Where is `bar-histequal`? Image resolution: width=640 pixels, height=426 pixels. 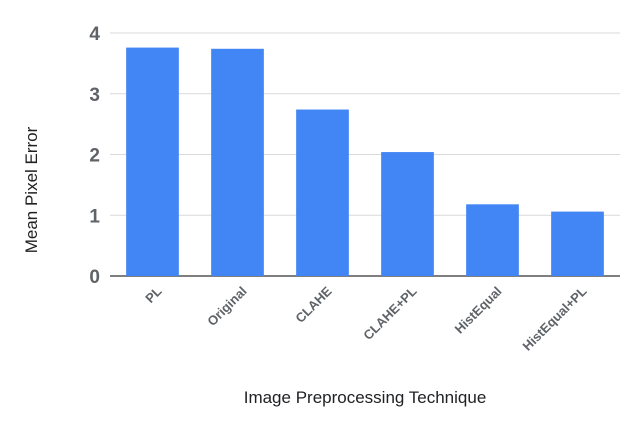 bar-histequal is located at coordinates (492, 240).